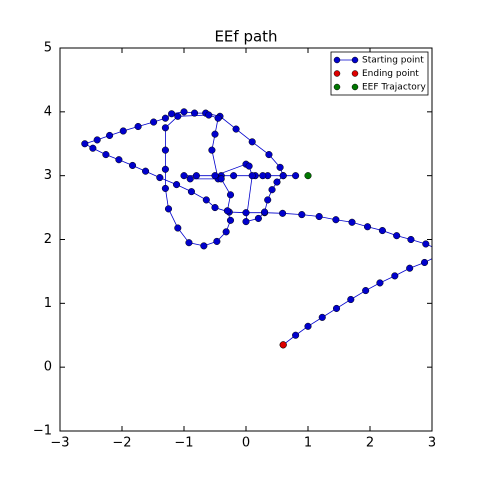  What do you see at coordinates (42, 431) in the screenshot?
I see `y-tick-label: −1` at bounding box center [42, 431].